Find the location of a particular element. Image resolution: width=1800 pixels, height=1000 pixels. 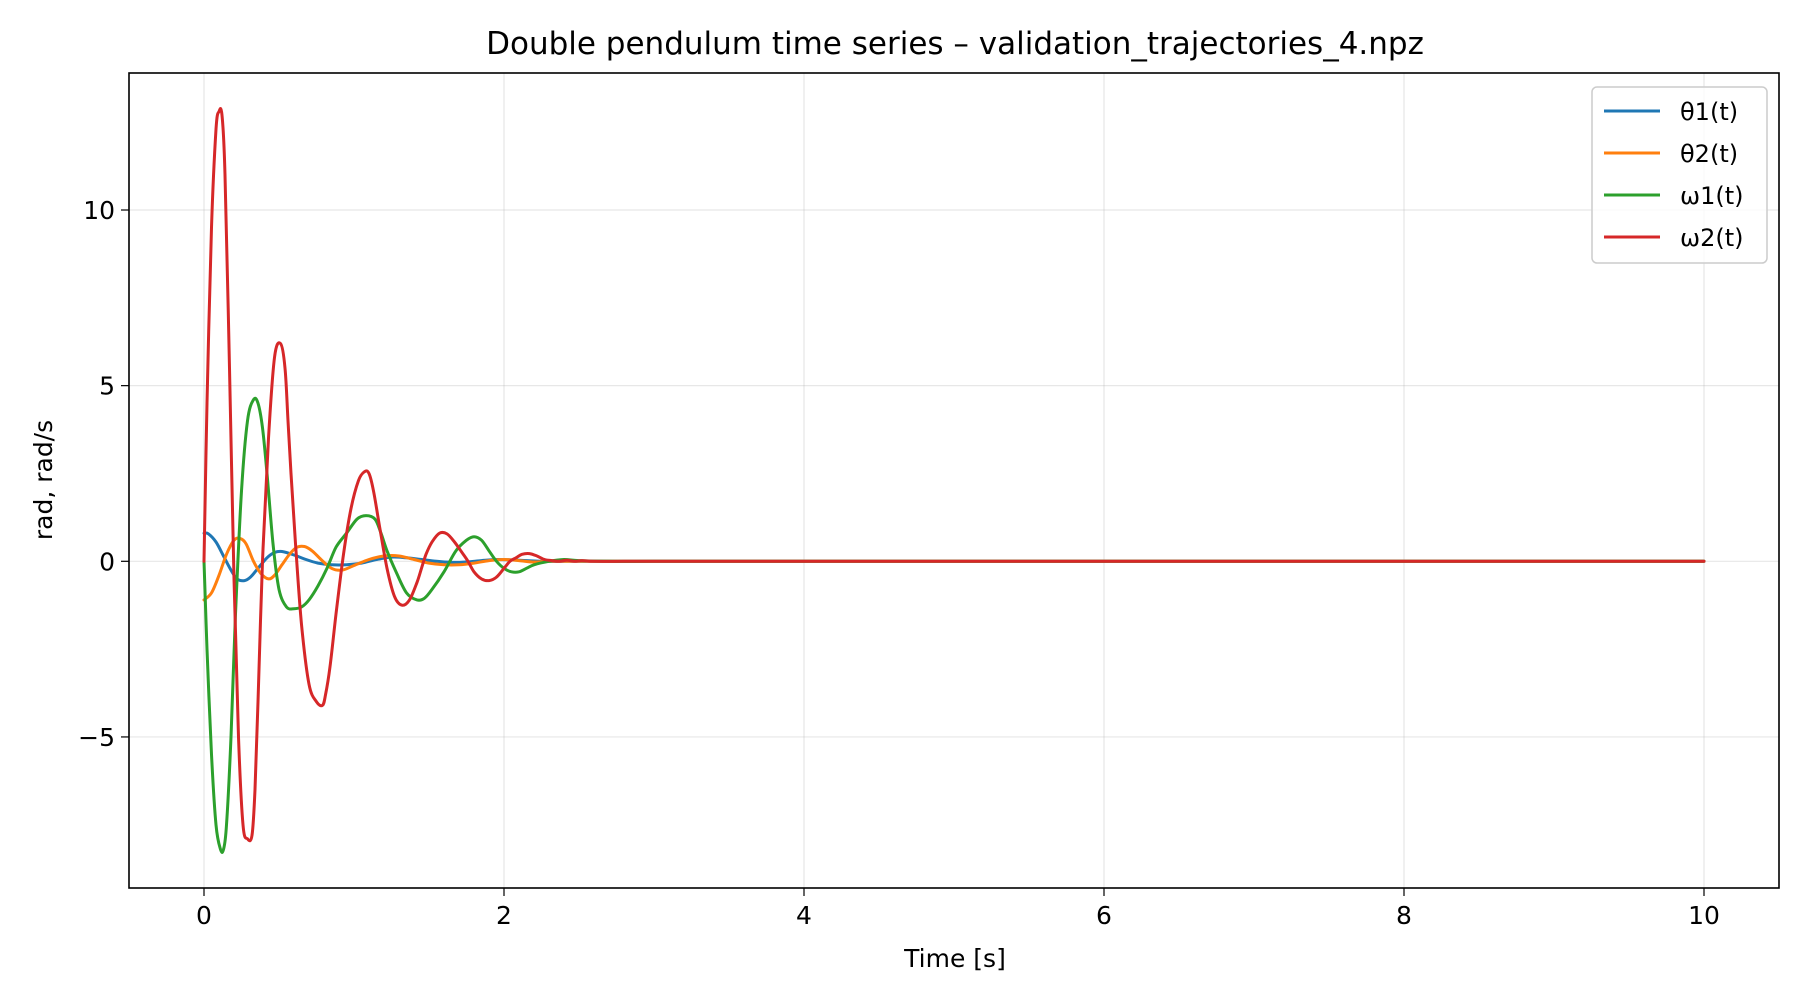

y-axis-label: rad, rad/s is located at coordinates (43, 480).